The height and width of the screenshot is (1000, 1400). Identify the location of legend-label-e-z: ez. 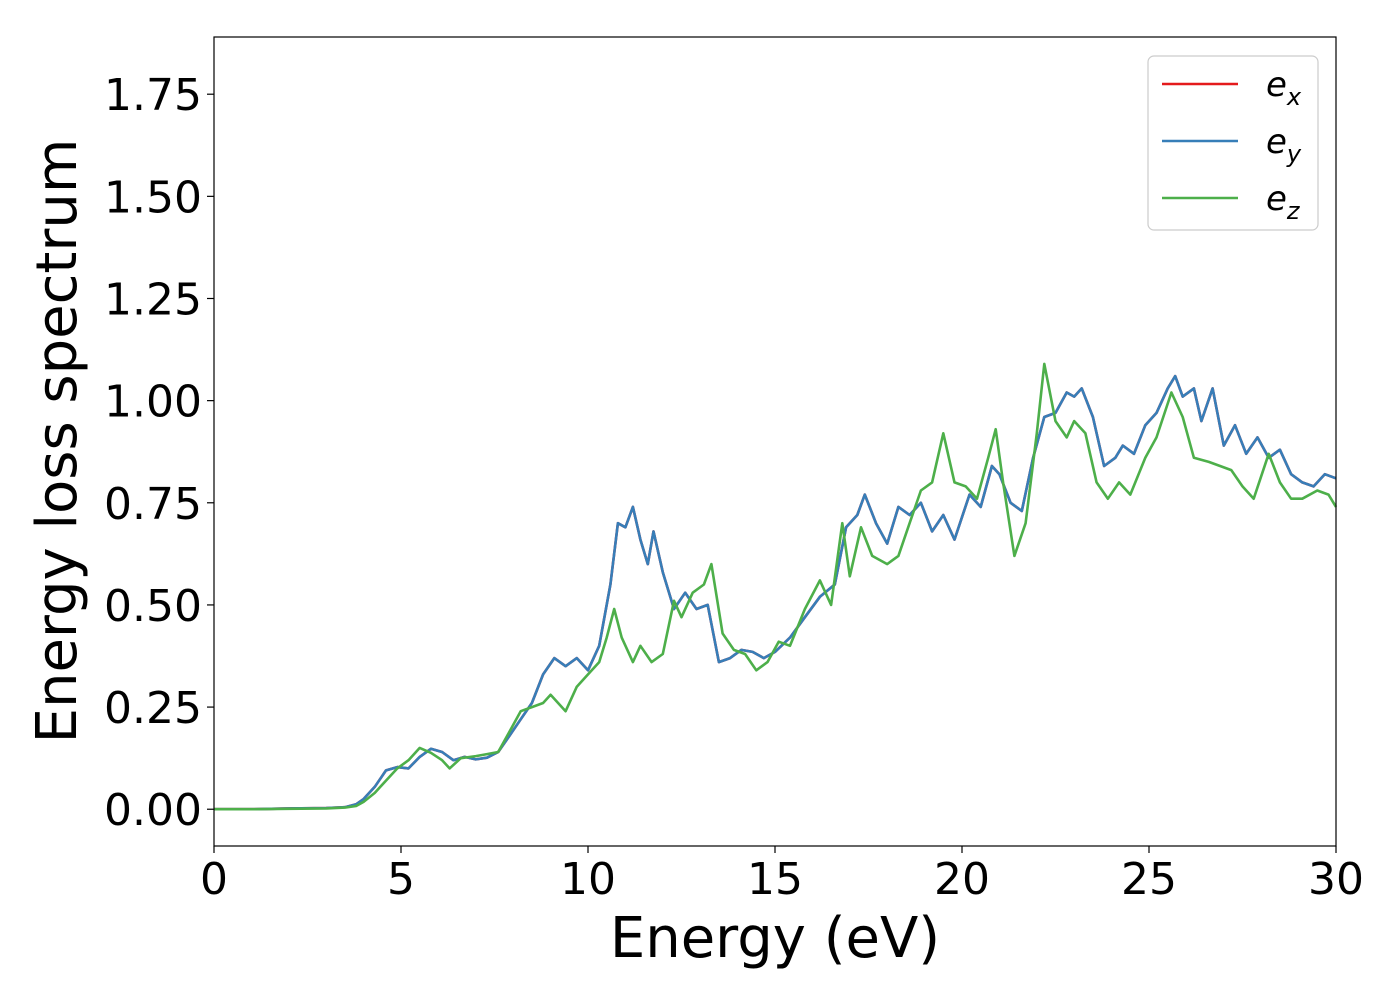
(1283, 202).